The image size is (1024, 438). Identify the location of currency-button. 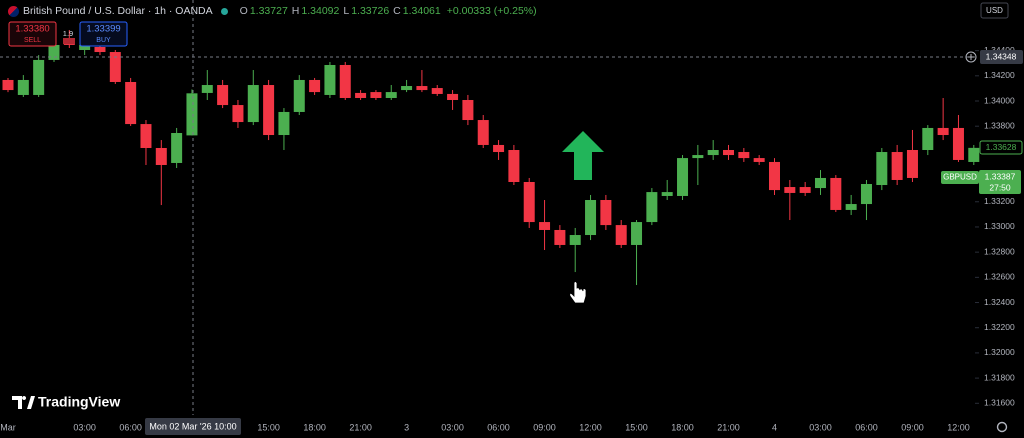
(994, 10).